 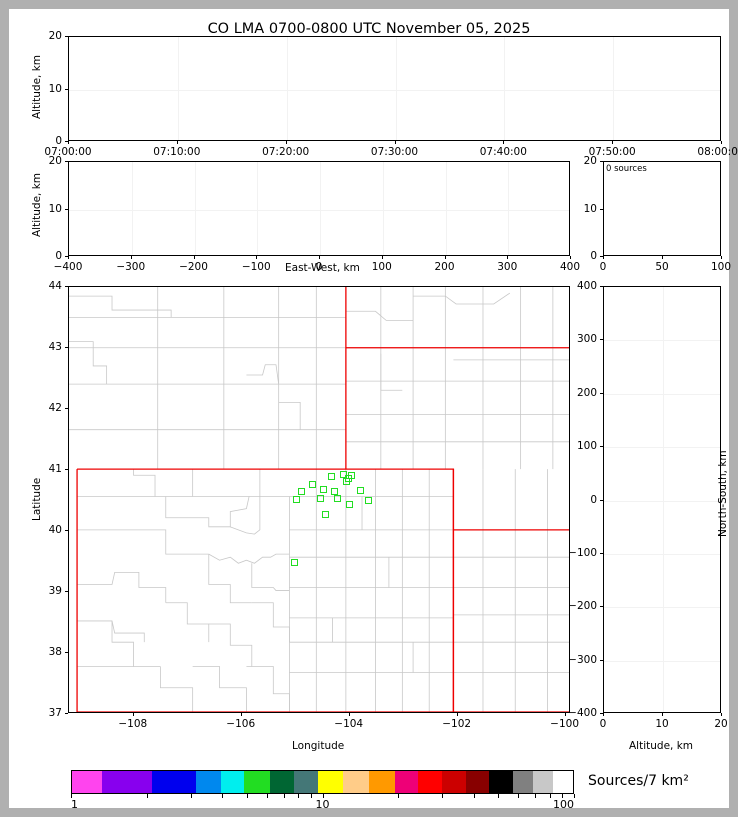 I want to click on ytick-label: 20, so click(x=55, y=161).